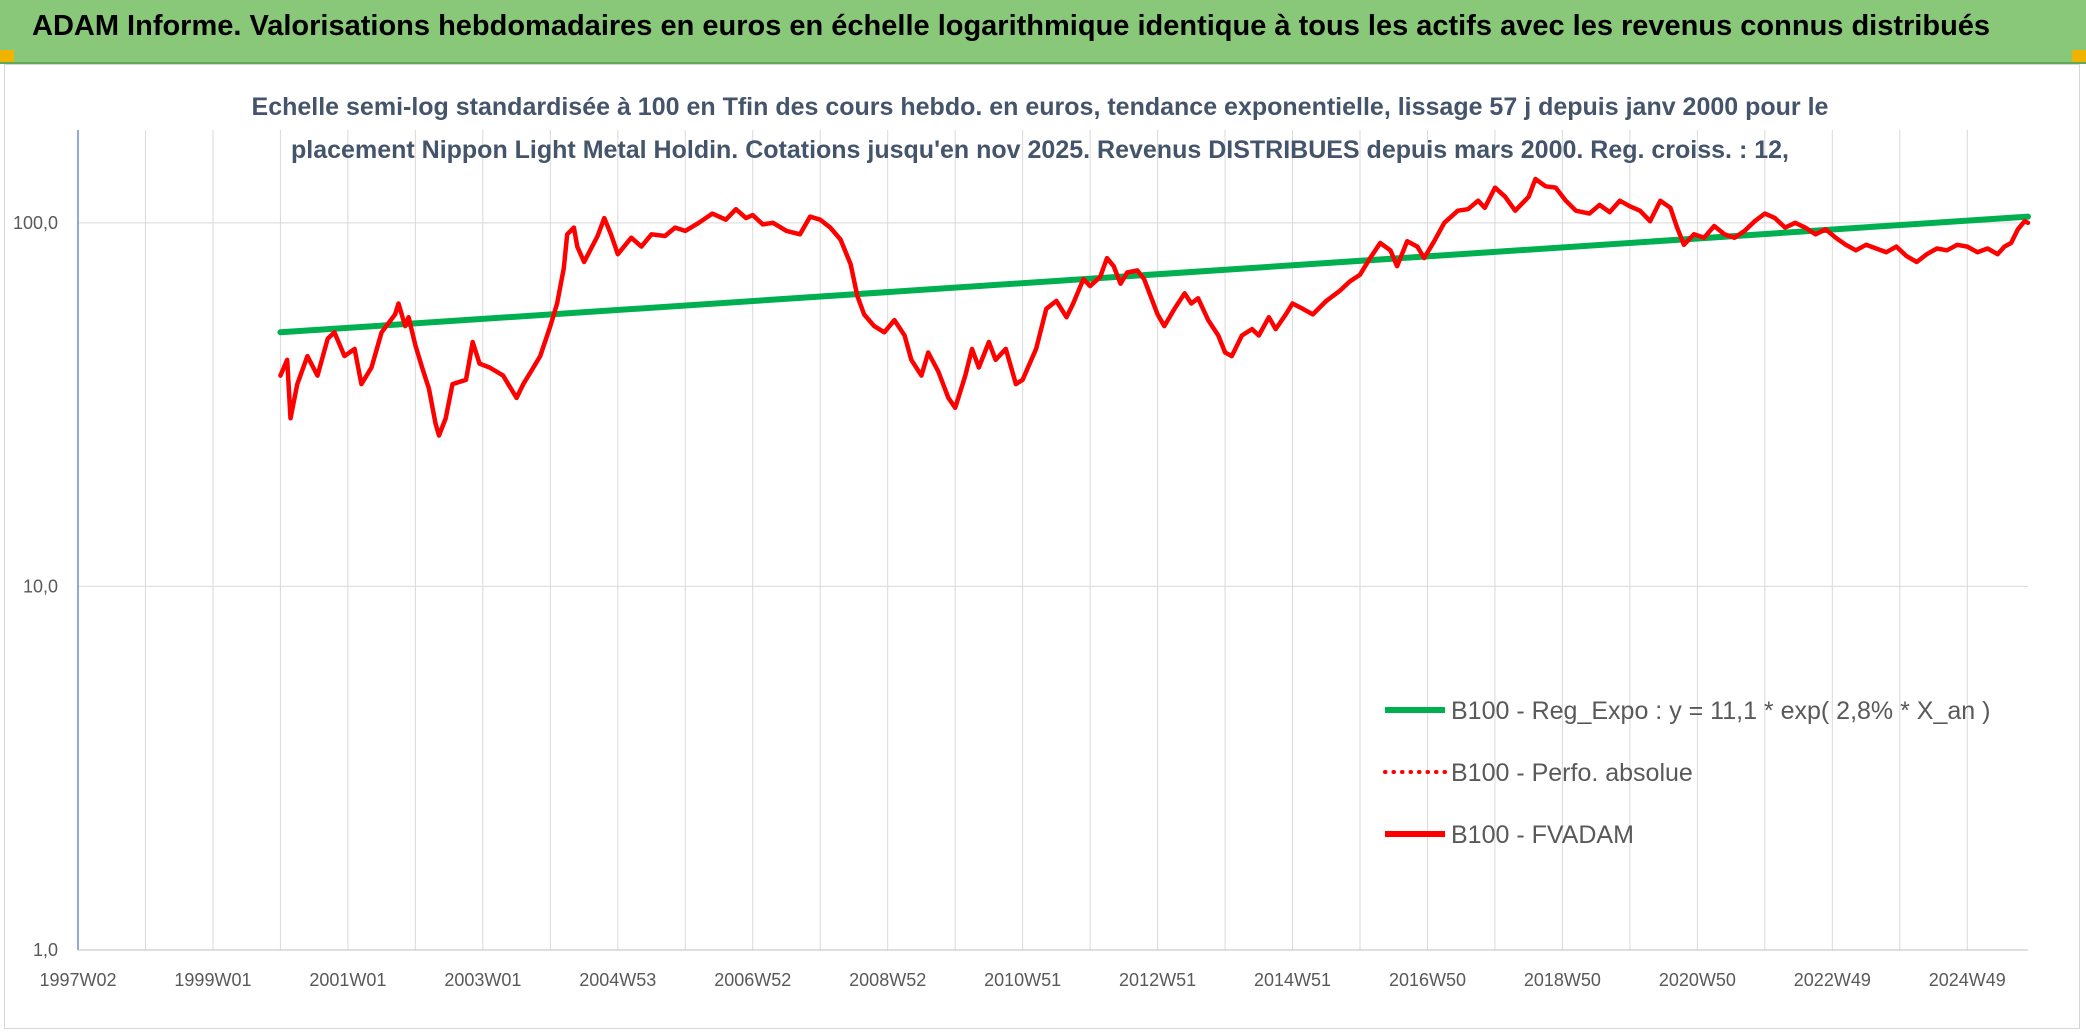 The image size is (2086, 1033). Describe the element at coordinates (1832, 980) in the screenshot. I see `x-tick-label: 2022W49` at that location.